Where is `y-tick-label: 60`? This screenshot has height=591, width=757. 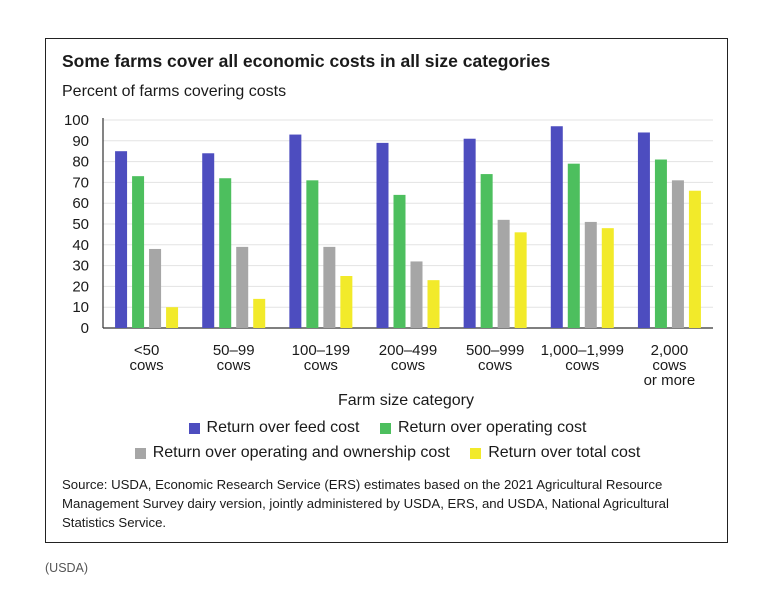
y-tick-label: 60 is located at coordinates (80, 203).